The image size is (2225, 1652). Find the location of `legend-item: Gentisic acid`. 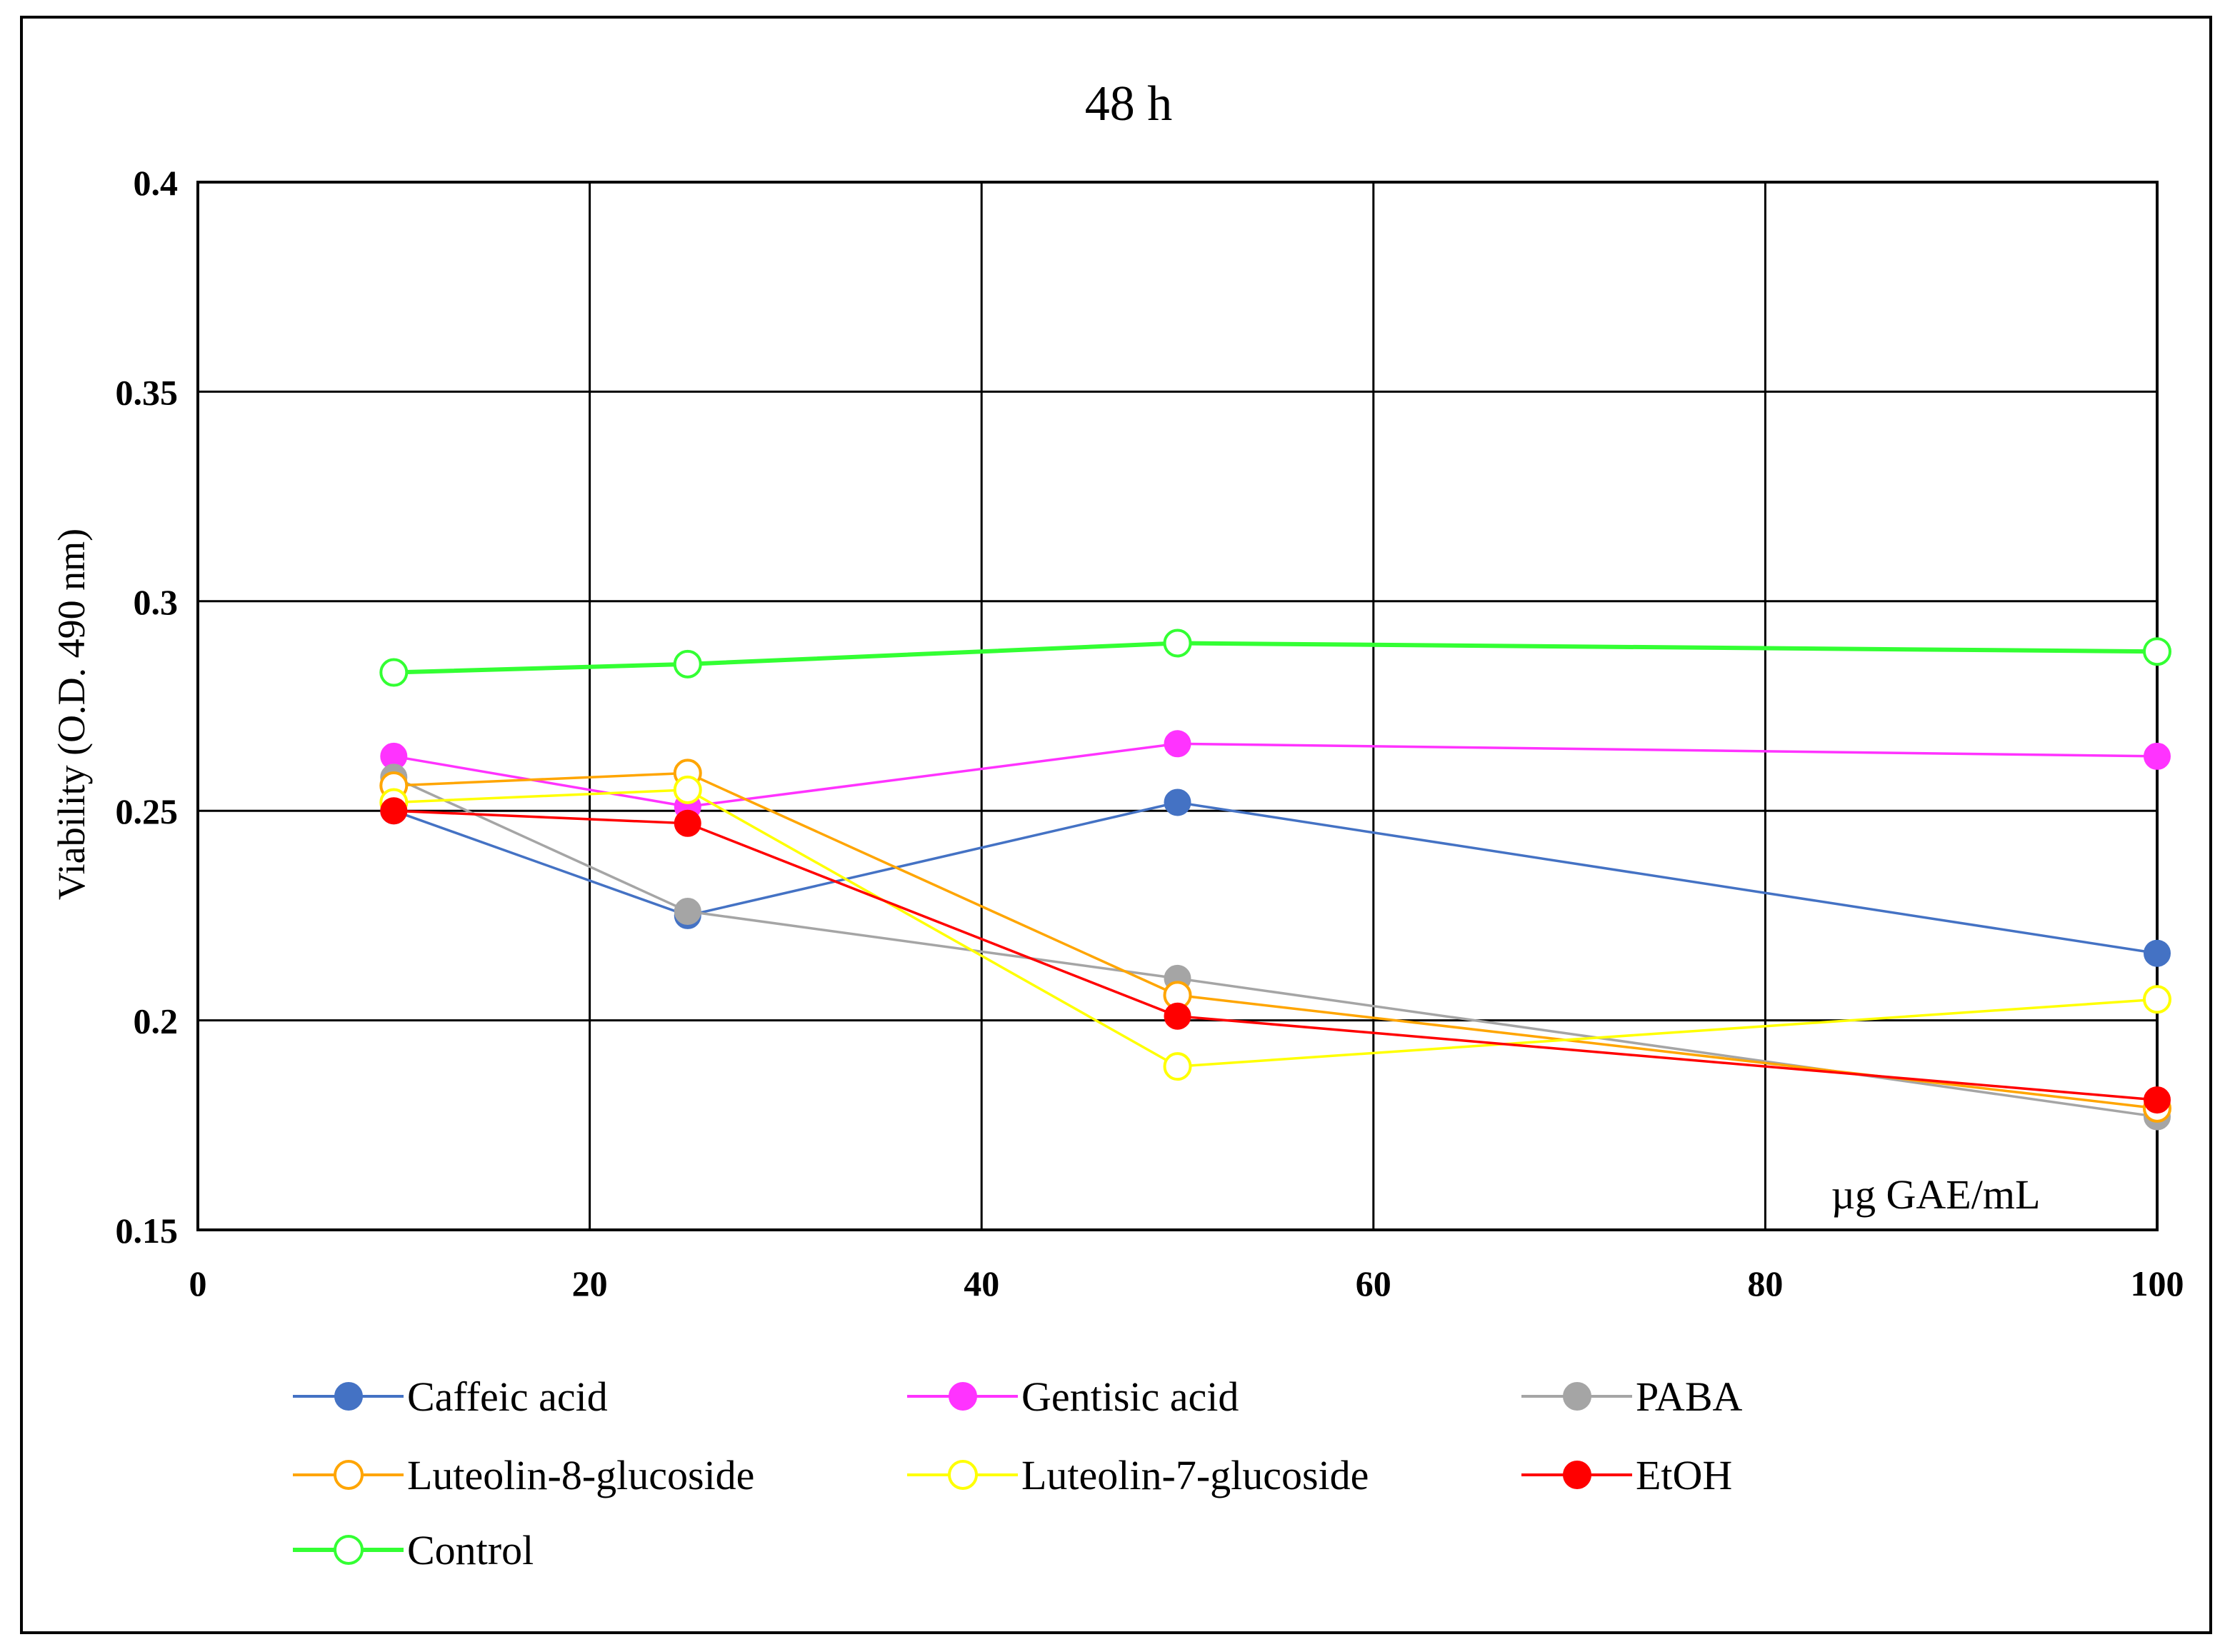

legend-item: Gentisic acid is located at coordinates (1073, 1396).